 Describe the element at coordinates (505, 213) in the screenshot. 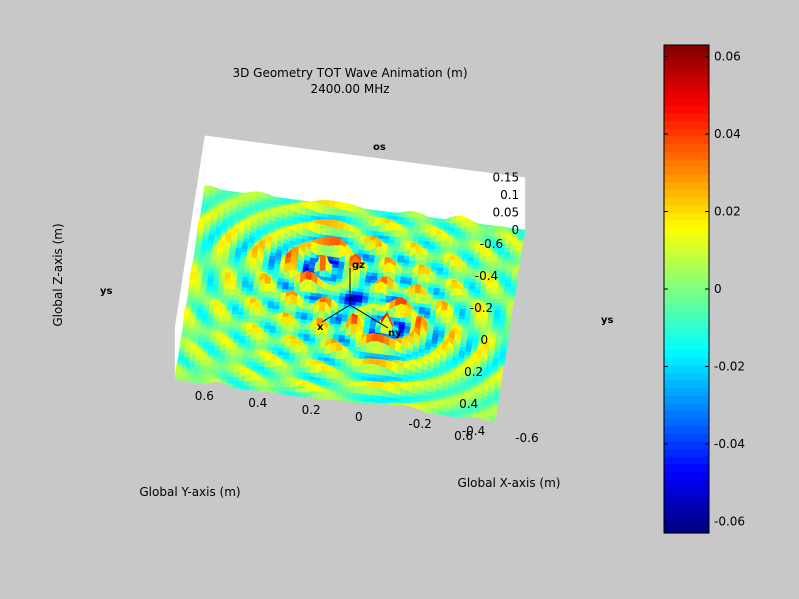

I see `z-tick-label: 0.05` at that location.